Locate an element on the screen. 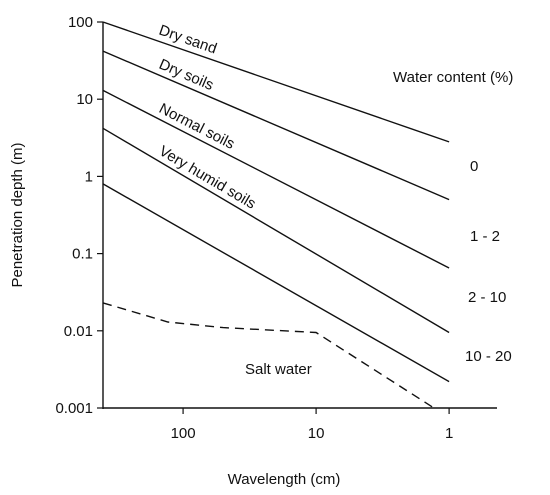  water-content-label-1: 0 is located at coordinates (474, 166).